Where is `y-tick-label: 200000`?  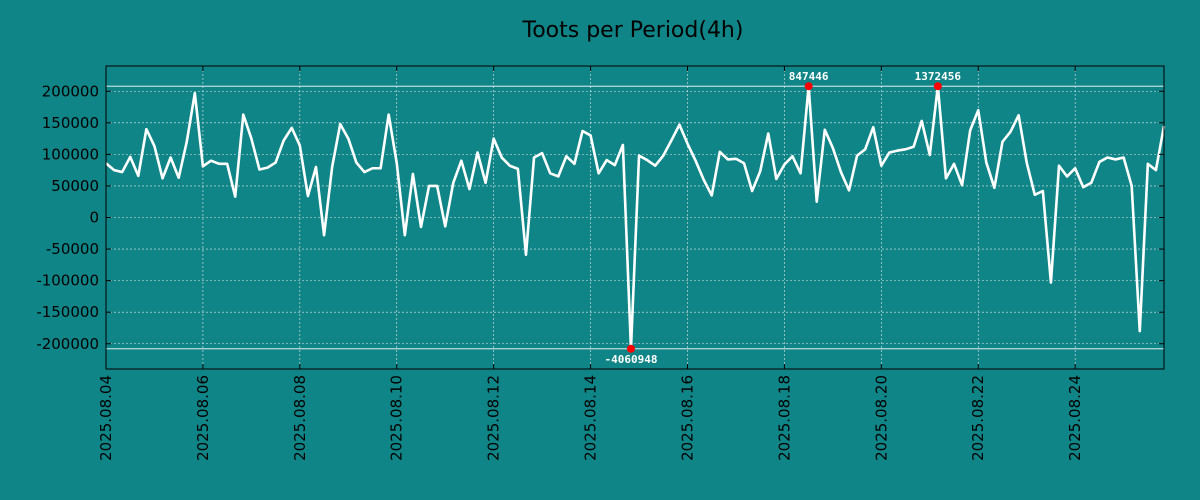 y-tick-label: 200000 is located at coordinates (70, 91).